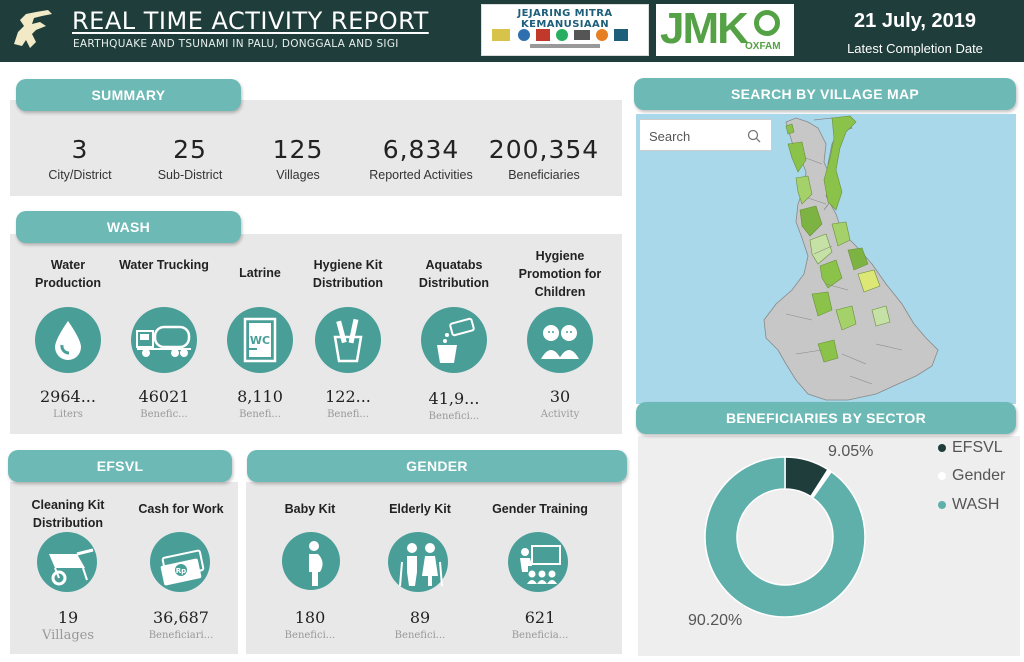 Image resolution: width=1024 pixels, height=662 pixels. Describe the element at coordinates (33, 29) in the screenshot. I see `sulawesi-logo-icon` at that location.